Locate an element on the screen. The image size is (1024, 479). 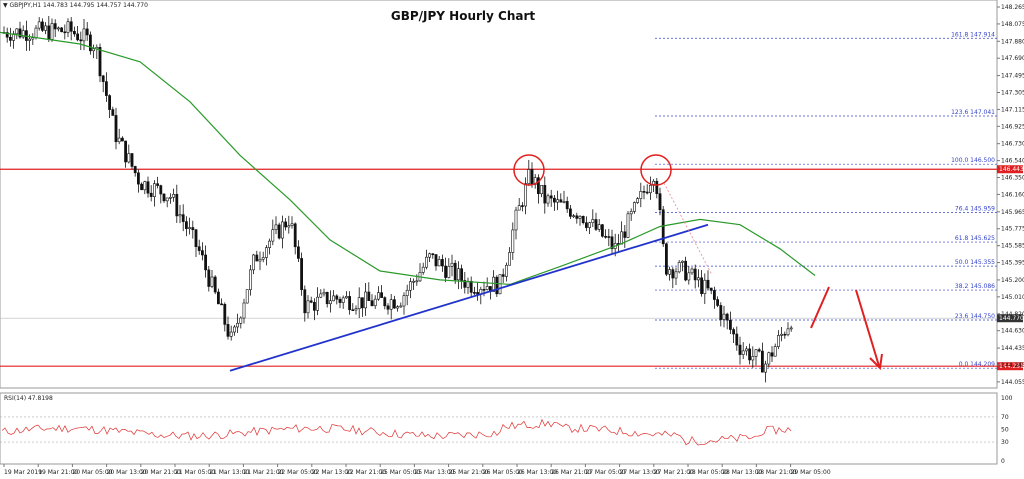
time-tick-label: 22 Mar 13:00 is located at coordinates (332, 472).